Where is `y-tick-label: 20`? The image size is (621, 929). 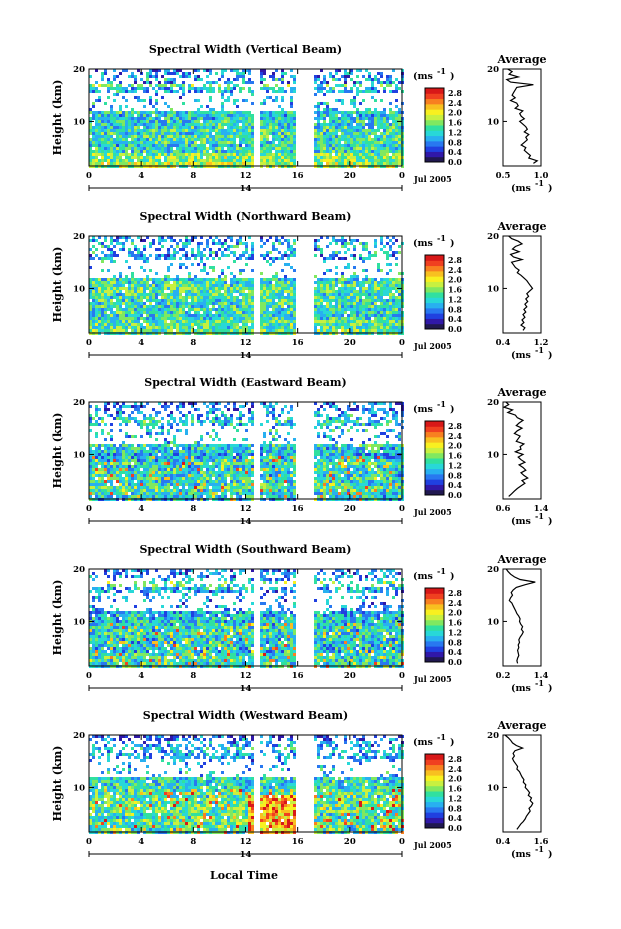 y-tick-label: 20 is located at coordinates (79, 70).